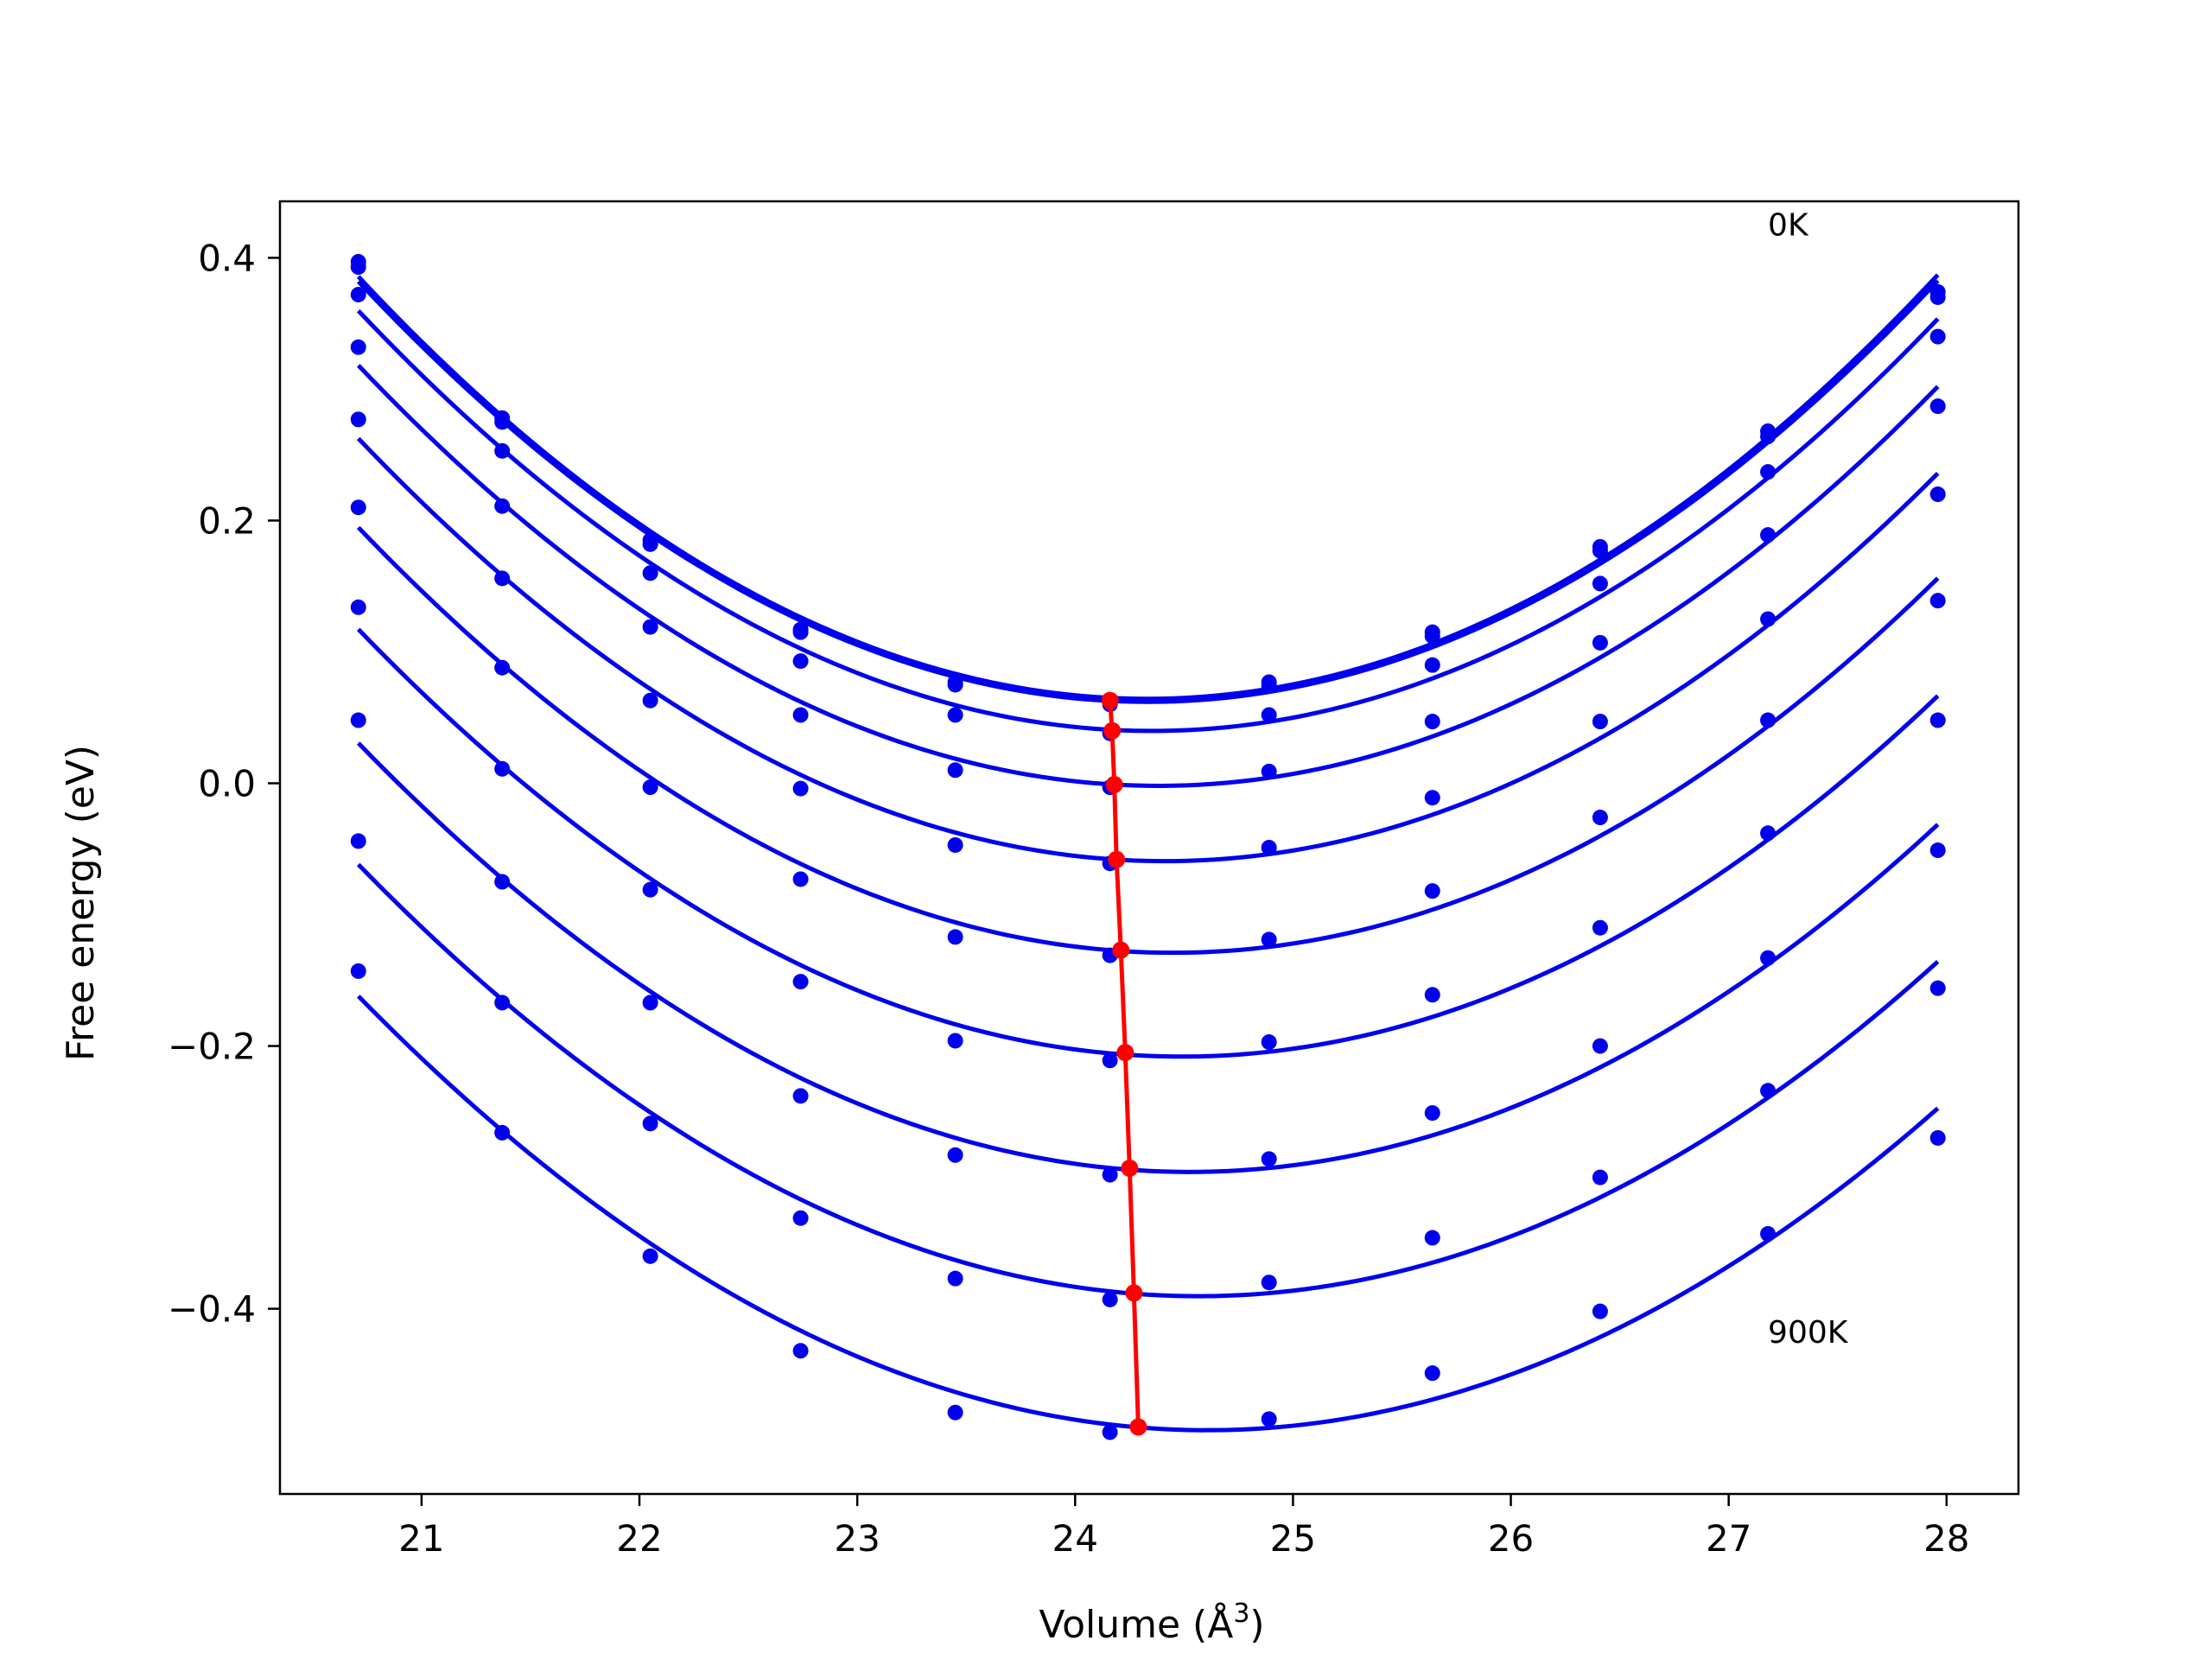  What do you see at coordinates (1293, 1538) in the screenshot?
I see `x-tick-label: 25` at bounding box center [1293, 1538].